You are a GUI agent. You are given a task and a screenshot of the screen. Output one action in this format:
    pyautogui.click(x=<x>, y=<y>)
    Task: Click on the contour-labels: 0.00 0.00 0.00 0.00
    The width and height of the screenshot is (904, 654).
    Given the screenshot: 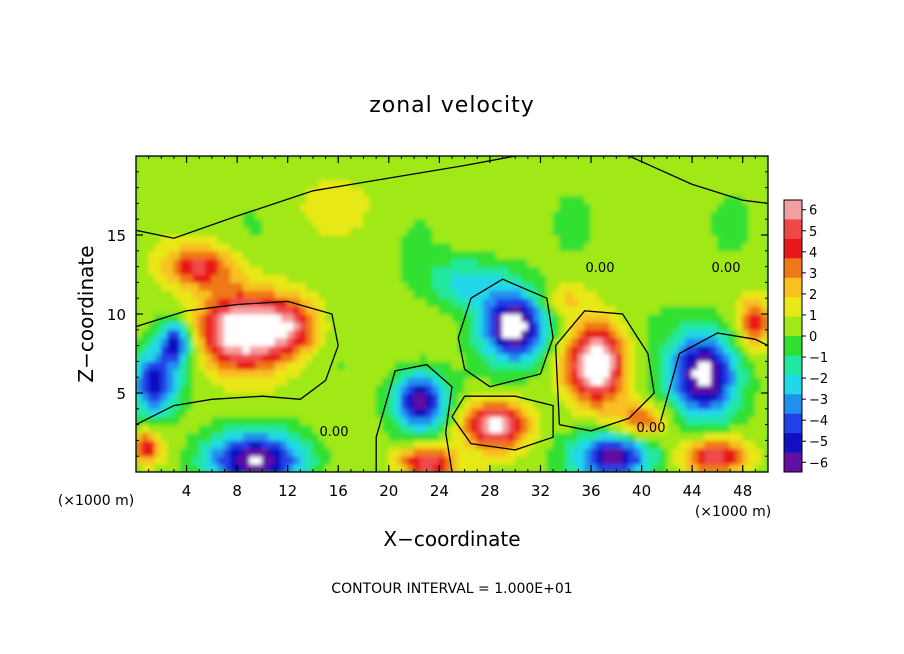 What is the action you would take?
    pyautogui.click(x=530, y=350)
    